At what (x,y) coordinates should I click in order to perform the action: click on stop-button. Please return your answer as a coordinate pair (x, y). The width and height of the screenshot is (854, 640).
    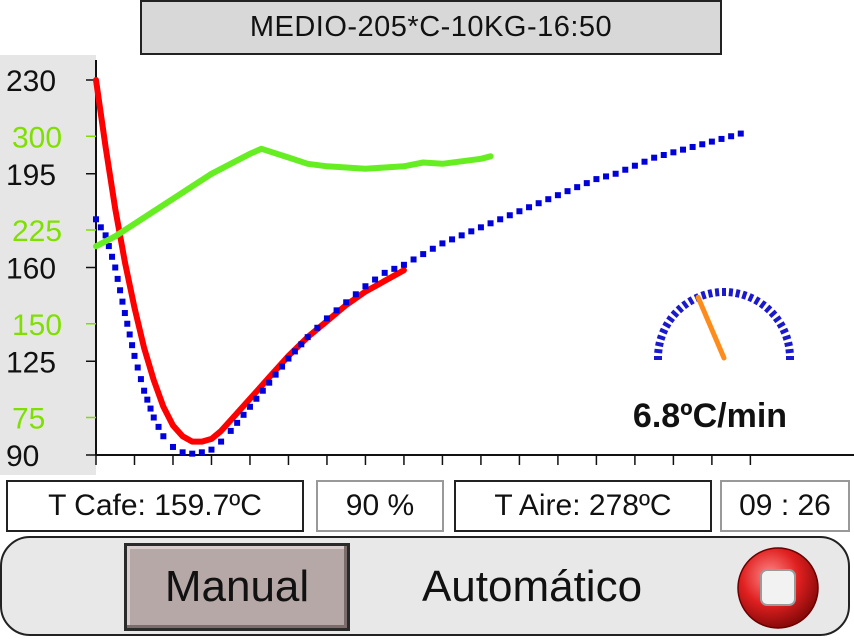
    Looking at the image, I should click on (778, 588).